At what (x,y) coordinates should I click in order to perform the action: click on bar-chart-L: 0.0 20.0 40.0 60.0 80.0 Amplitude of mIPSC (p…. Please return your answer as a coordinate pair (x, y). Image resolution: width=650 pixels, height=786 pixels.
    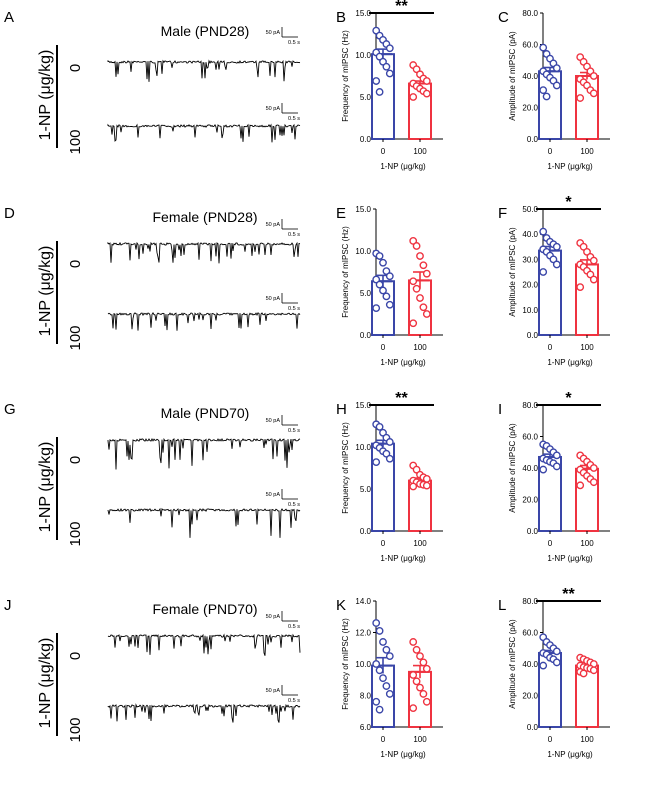
    Looking at the image, I should click on (559, 672).